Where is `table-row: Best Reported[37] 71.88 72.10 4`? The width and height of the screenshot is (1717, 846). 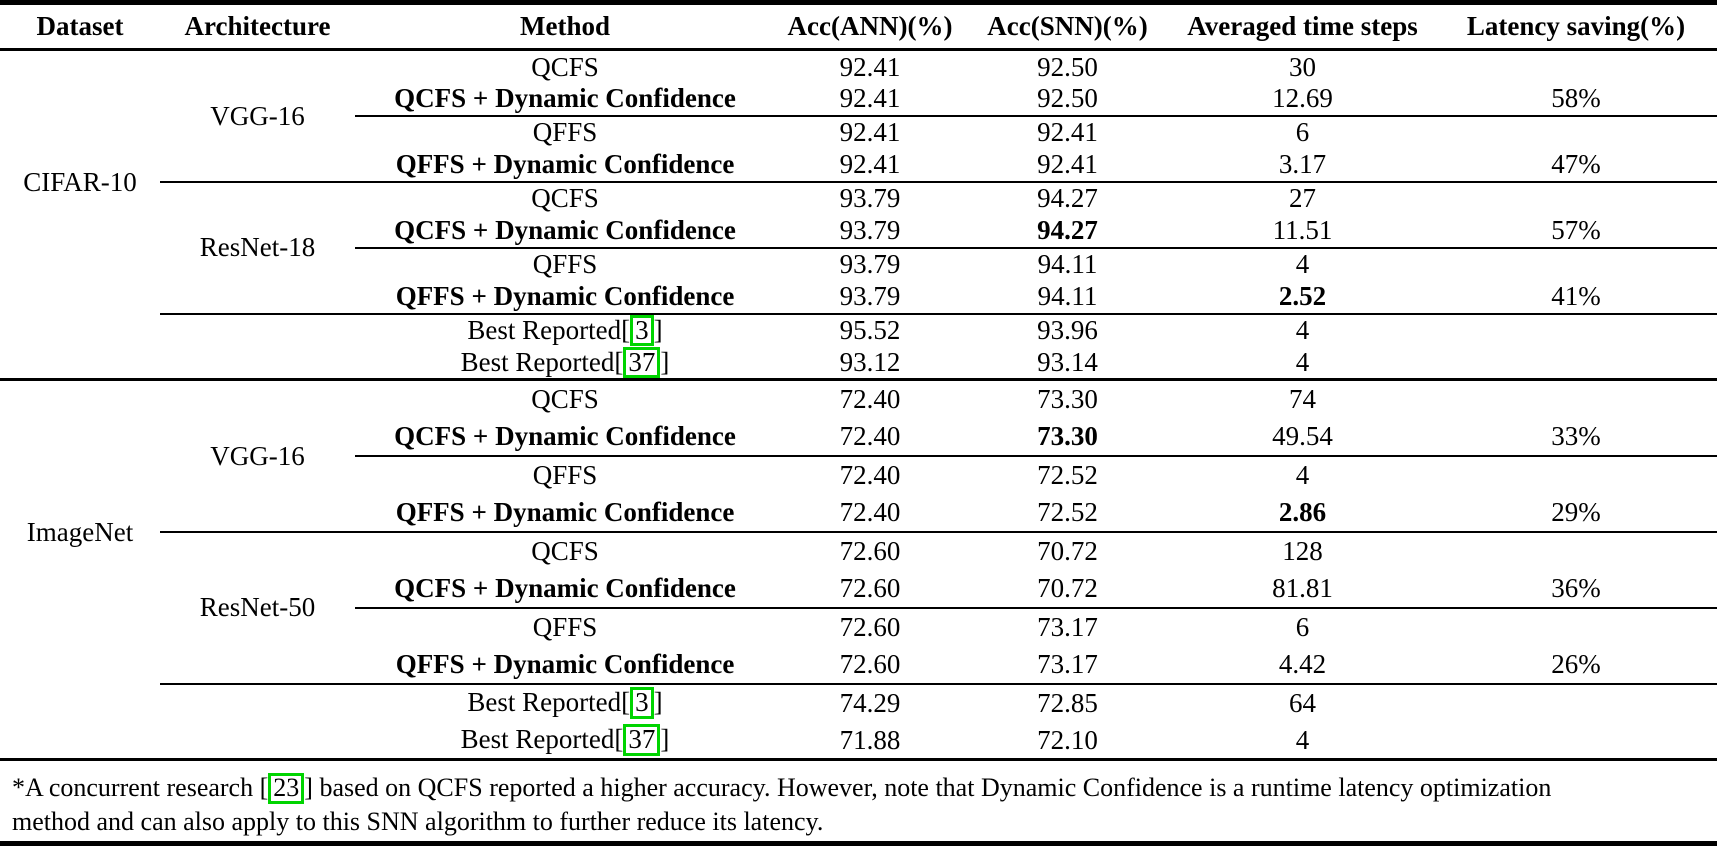
table-row: Best Reported[37] 71.88 72.10 4 is located at coordinates (858, 741).